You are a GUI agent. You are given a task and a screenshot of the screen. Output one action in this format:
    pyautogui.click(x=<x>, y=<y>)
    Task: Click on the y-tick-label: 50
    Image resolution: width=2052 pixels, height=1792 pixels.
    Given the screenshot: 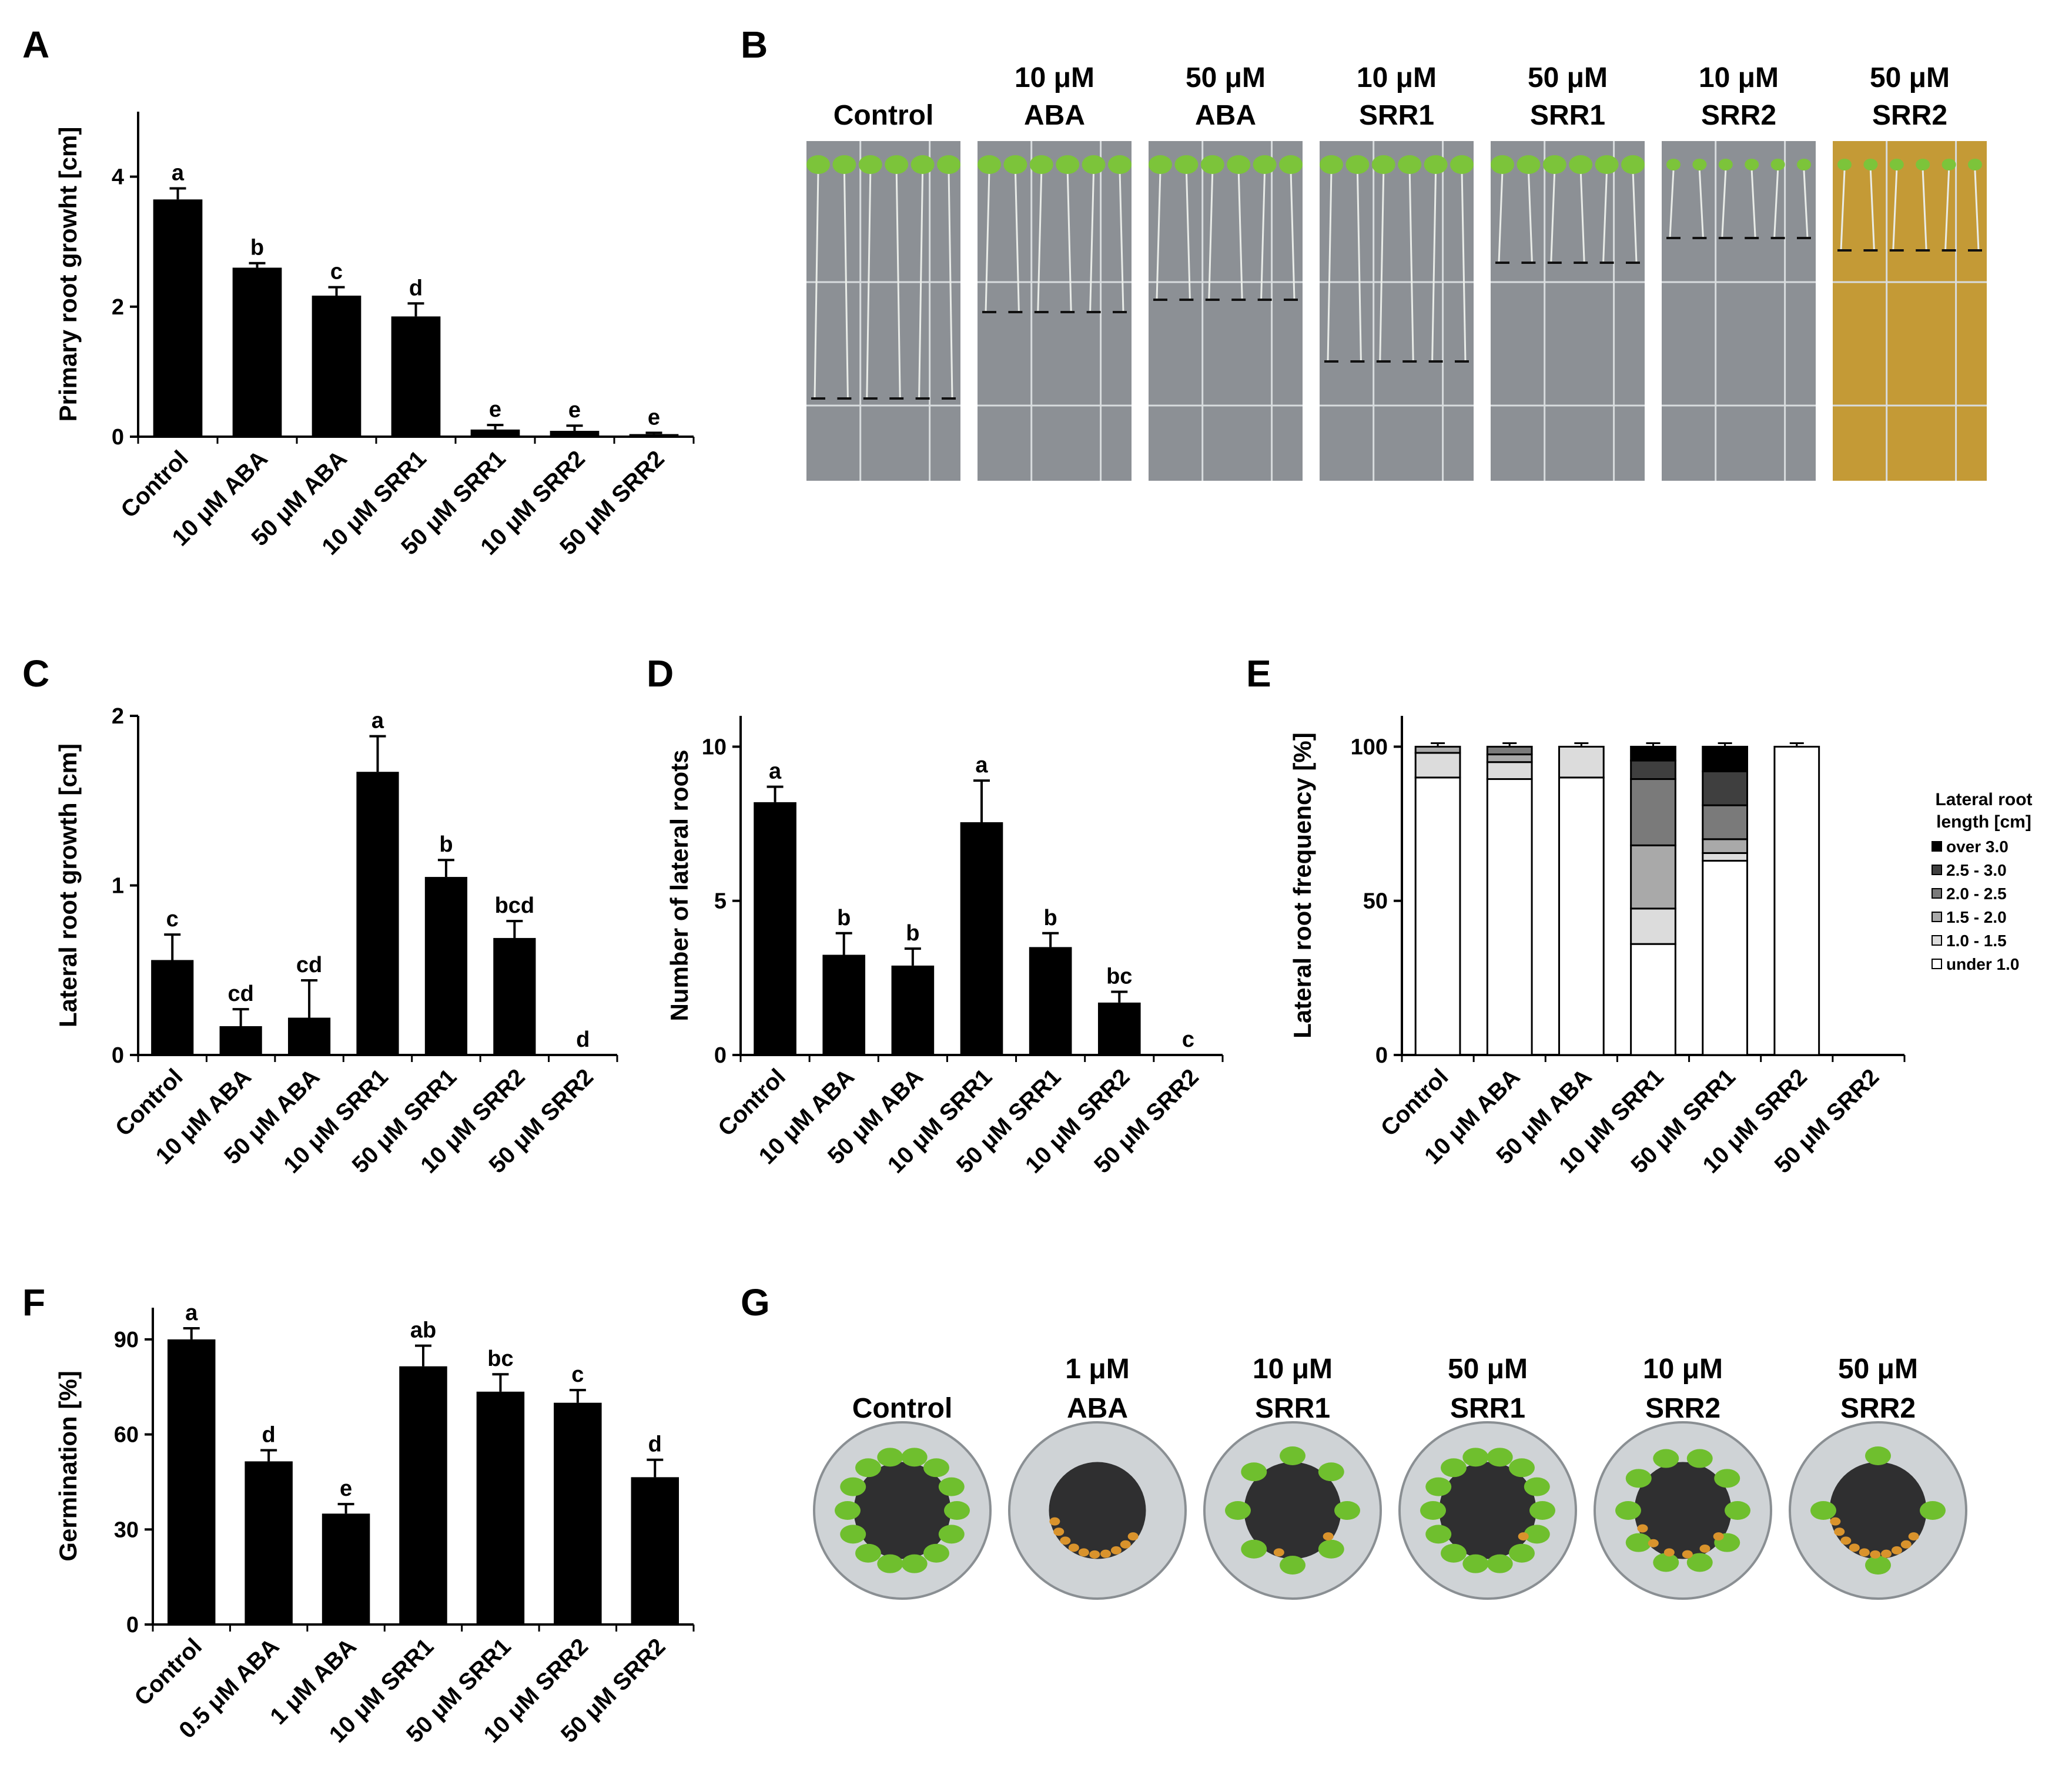 What is the action you would take?
    pyautogui.click(x=1375, y=901)
    